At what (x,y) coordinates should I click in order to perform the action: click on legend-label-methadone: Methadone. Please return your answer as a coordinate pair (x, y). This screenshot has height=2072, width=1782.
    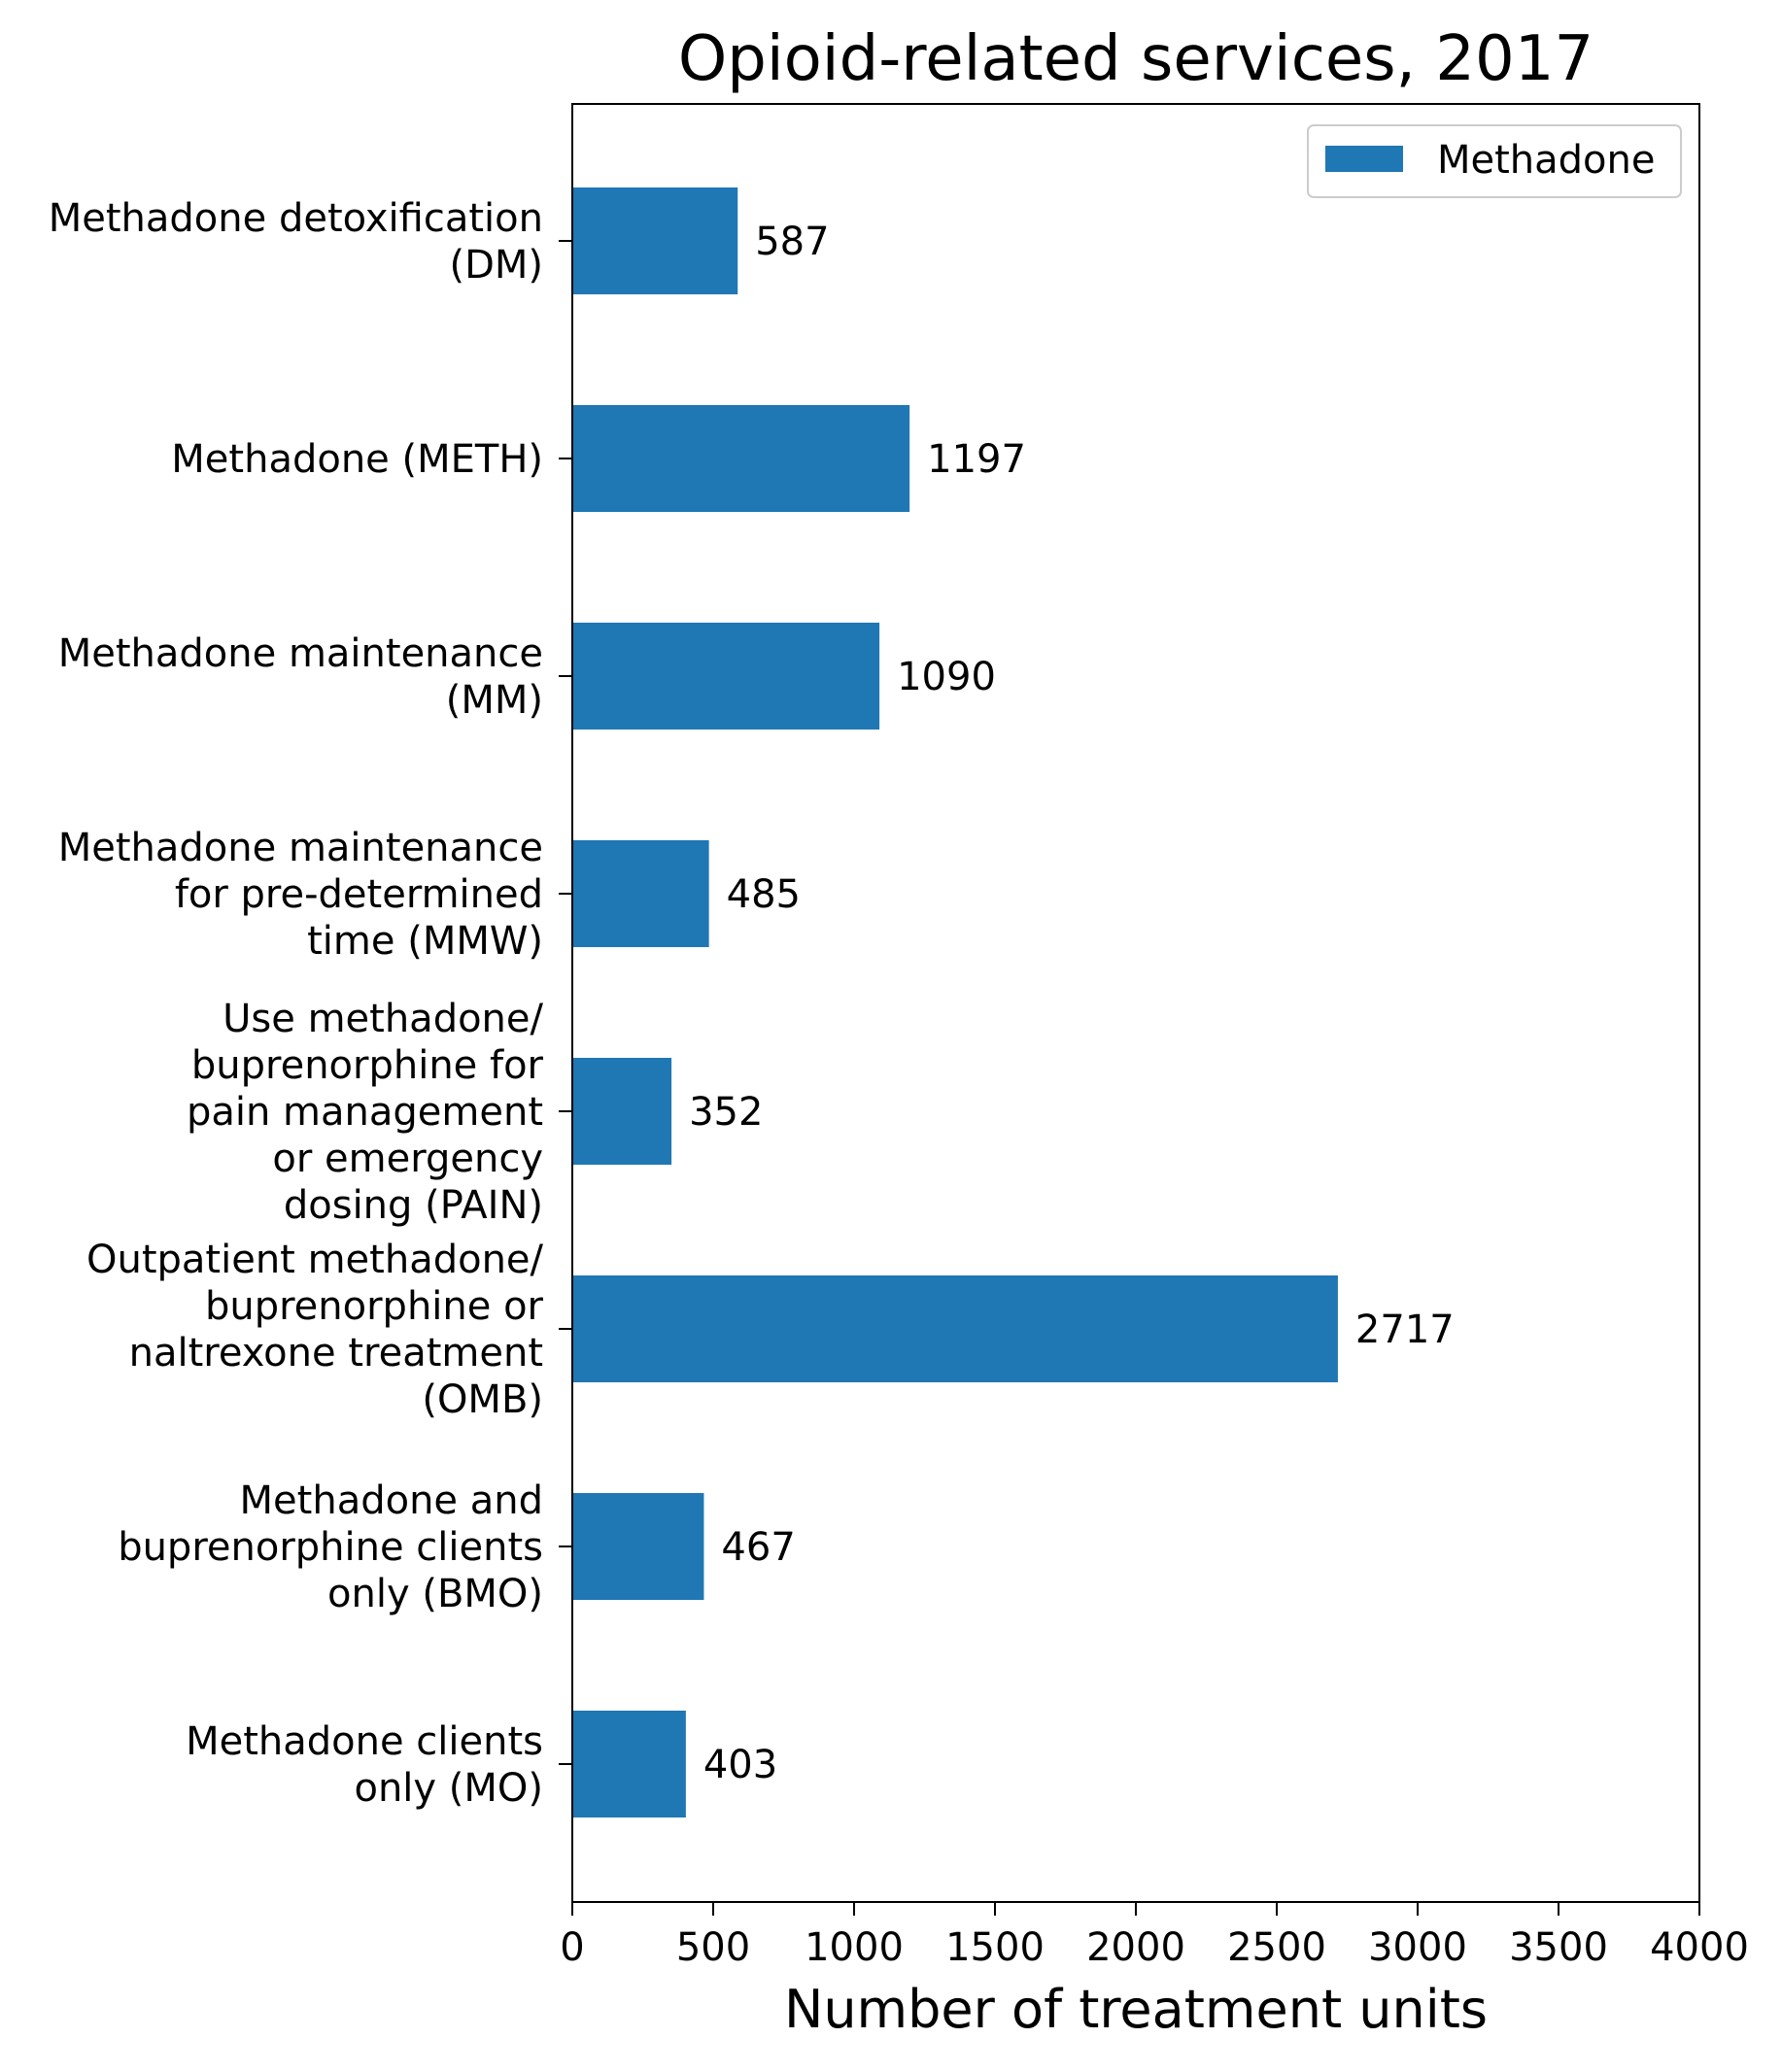
    Looking at the image, I should click on (1546, 160).